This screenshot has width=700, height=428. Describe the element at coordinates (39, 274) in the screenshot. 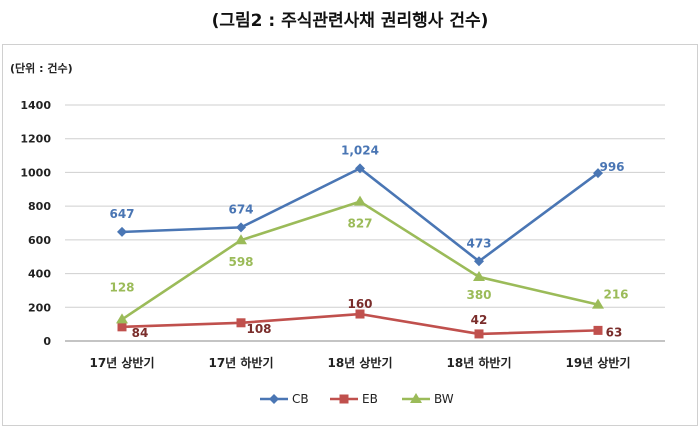

I see `y-tick-label: 400` at that location.